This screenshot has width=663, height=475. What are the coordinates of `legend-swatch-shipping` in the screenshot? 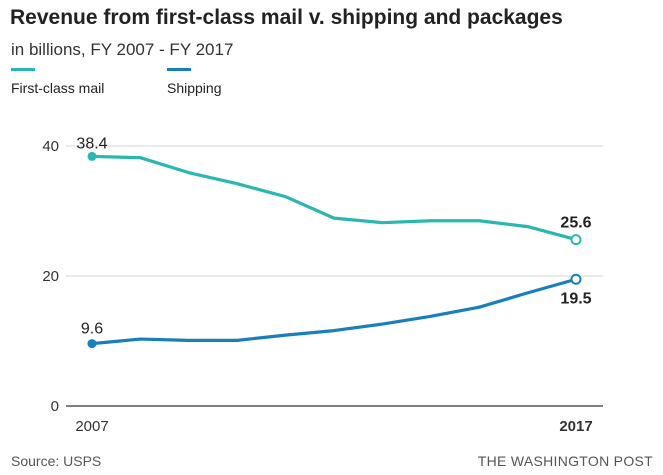 It's located at (179, 69).